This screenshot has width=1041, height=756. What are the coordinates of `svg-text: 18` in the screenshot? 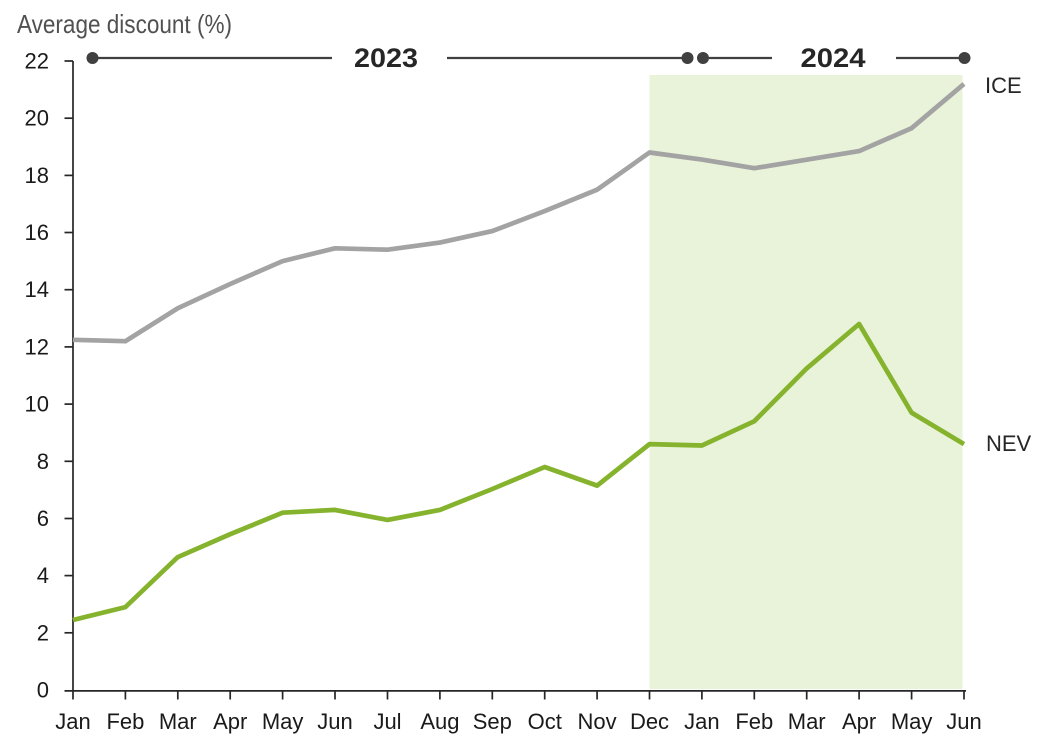 It's located at (37, 175).